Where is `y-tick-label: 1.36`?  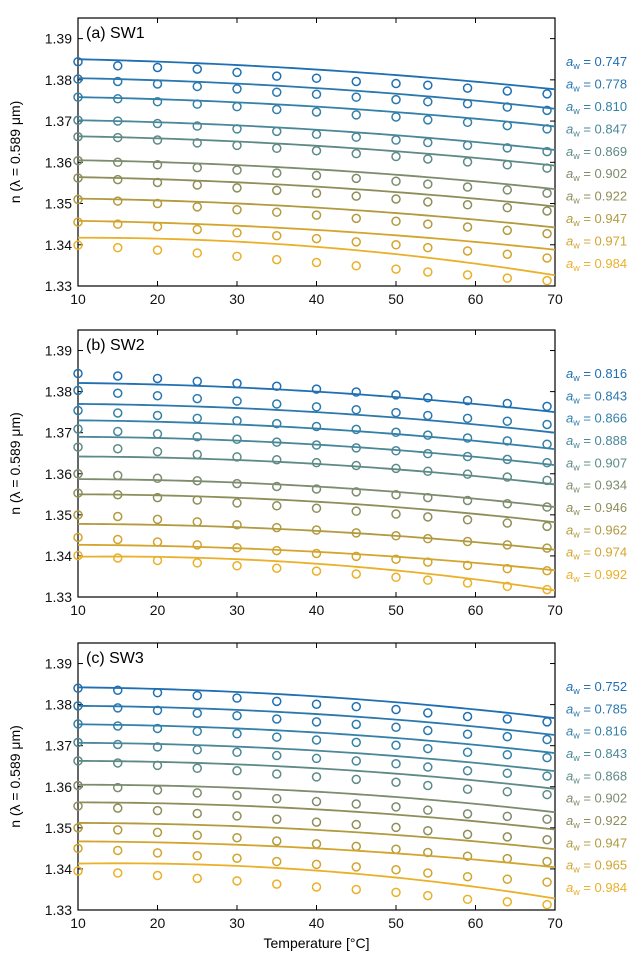 y-tick-label: 1.36 is located at coordinates (58, 474).